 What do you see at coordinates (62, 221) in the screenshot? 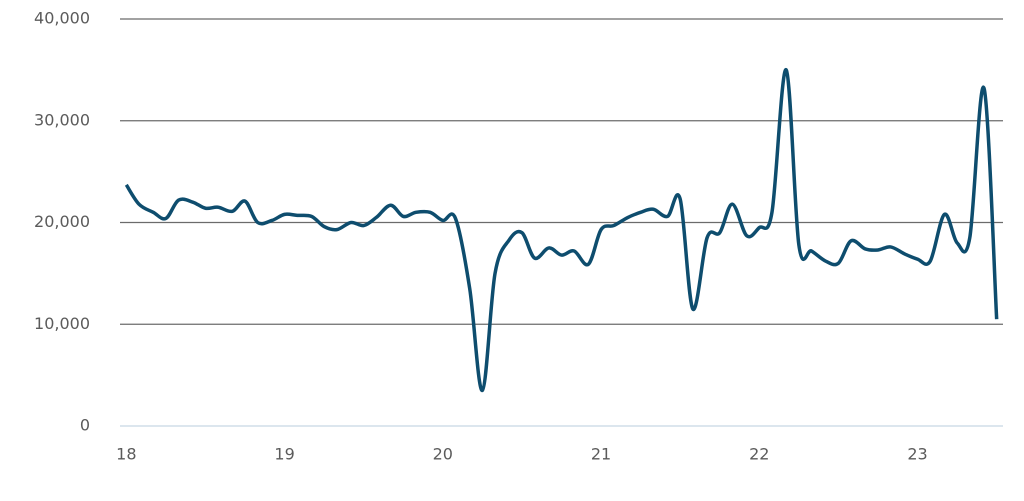
I see `y-tick-label: 20,000` at bounding box center [62, 221].